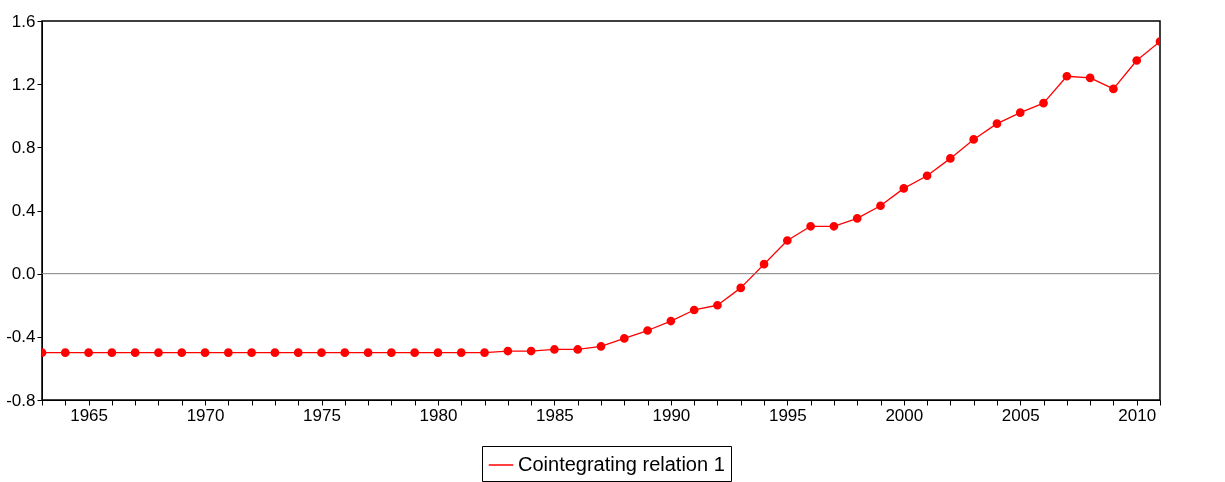 Image resolution: width=1225 pixels, height=482 pixels. What do you see at coordinates (21, 337) in the screenshot?
I see `y-tick-label: -0.4` at bounding box center [21, 337].